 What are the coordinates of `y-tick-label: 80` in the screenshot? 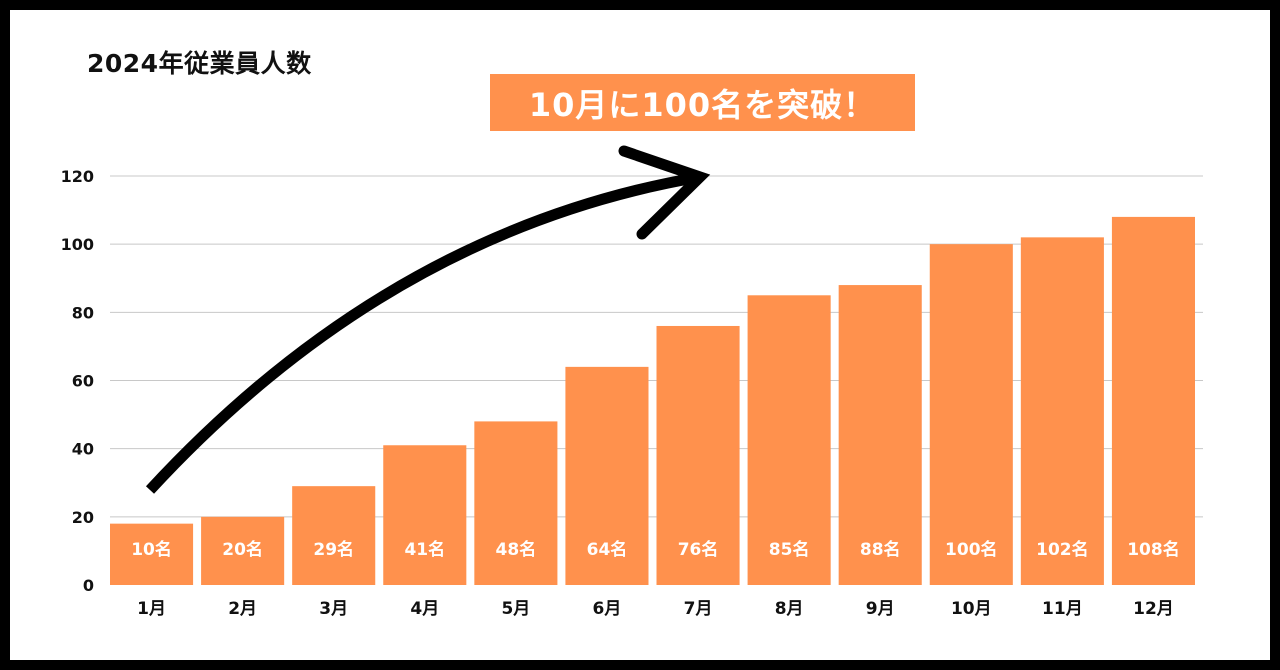 It's located at (83, 312).